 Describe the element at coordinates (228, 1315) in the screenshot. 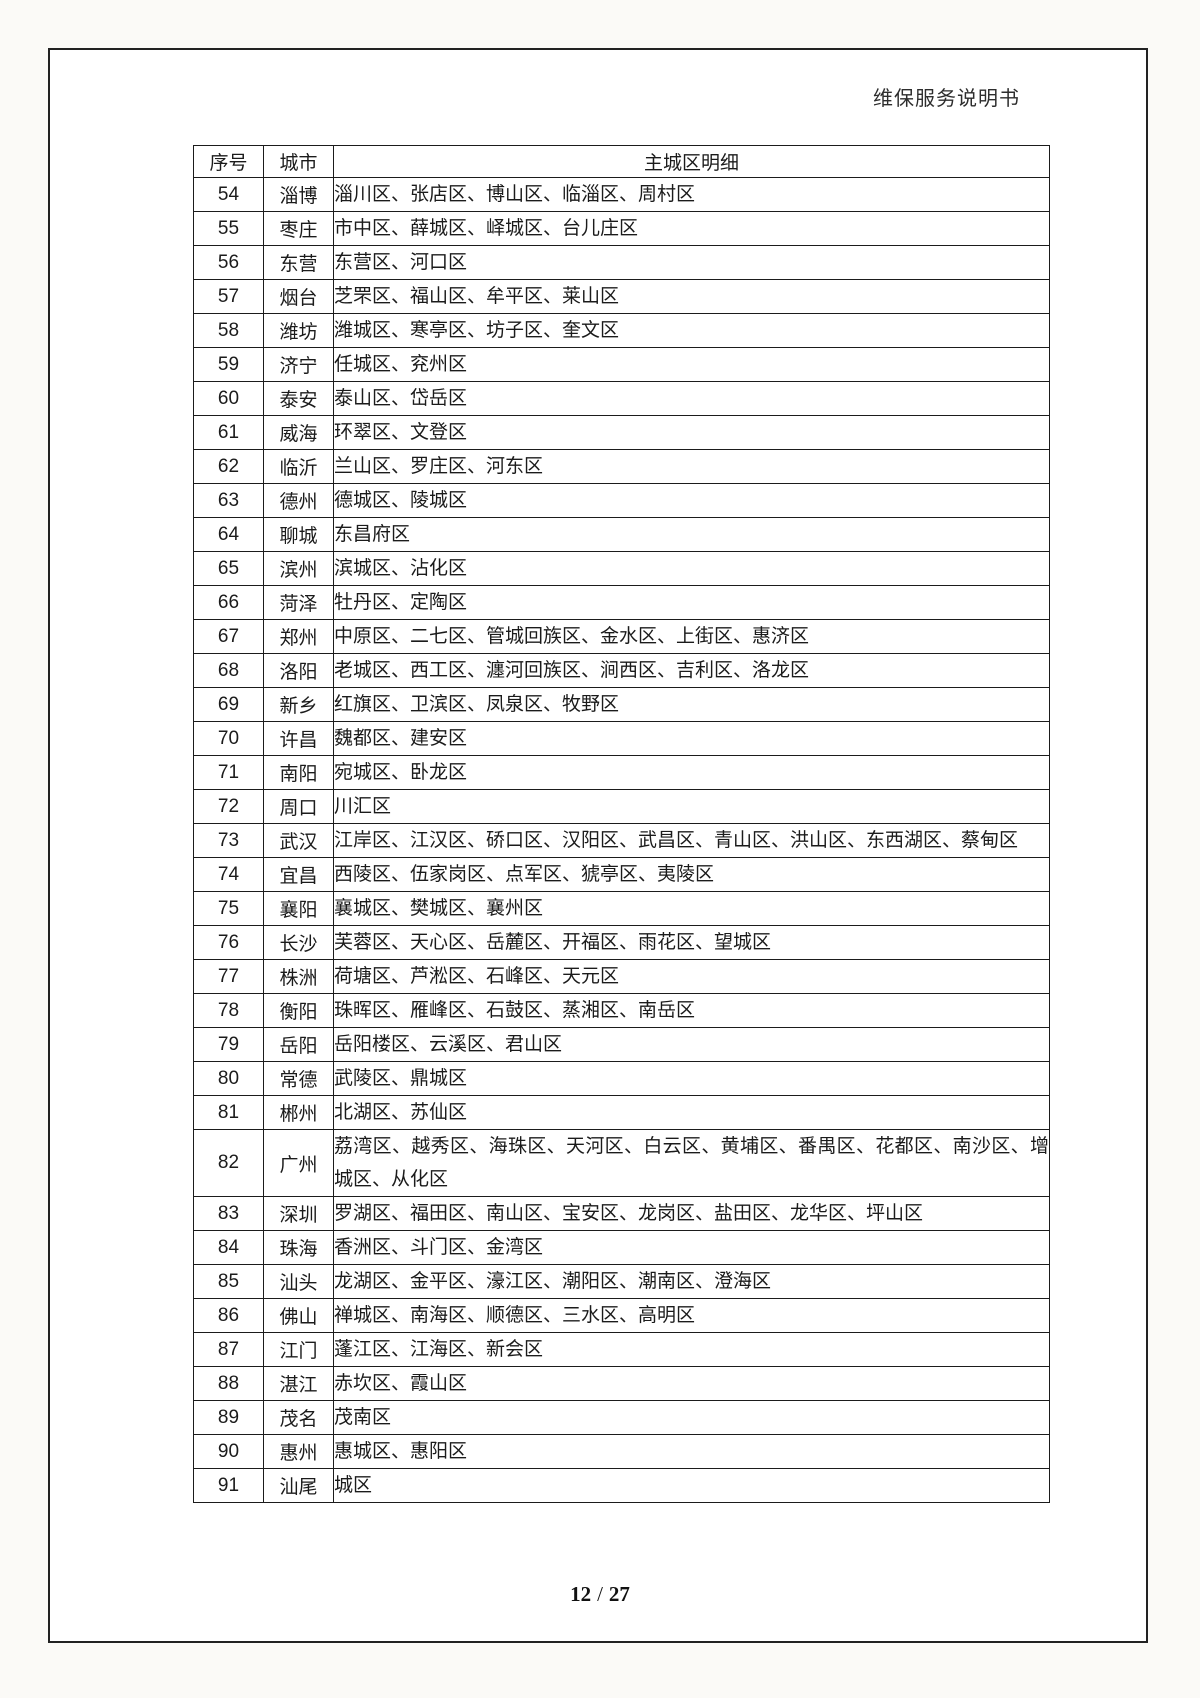

I see `row-index: 86` at that location.